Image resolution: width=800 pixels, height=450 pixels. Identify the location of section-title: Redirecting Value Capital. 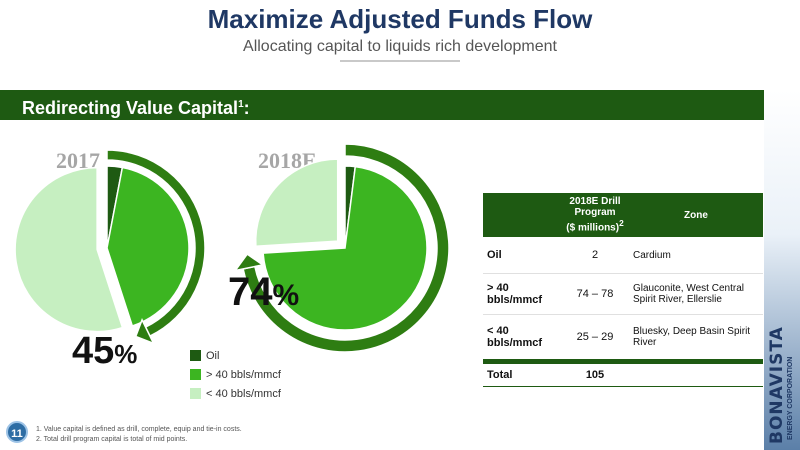
(130, 108).